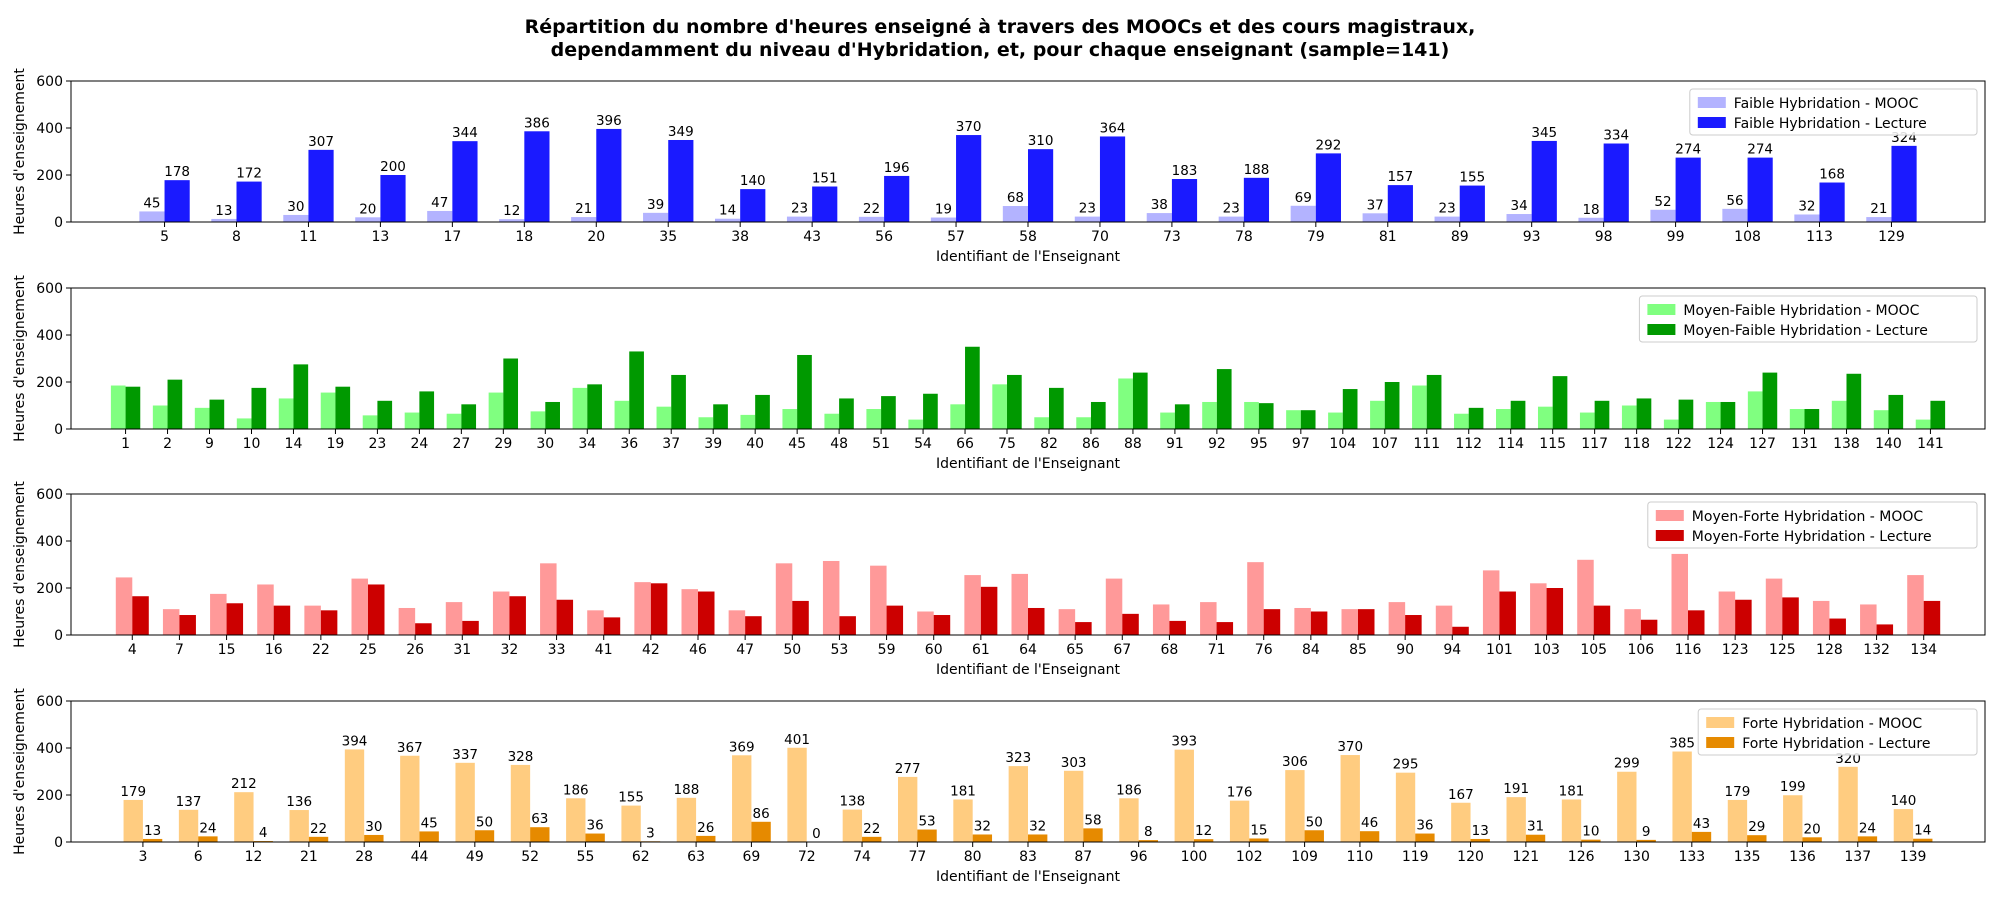 The height and width of the screenshot is (900, 2000). What do you see at coordinates (1590, 832) in the screenshot?
I see `bar-value-label: 10` at bounding box center [1590, 832].